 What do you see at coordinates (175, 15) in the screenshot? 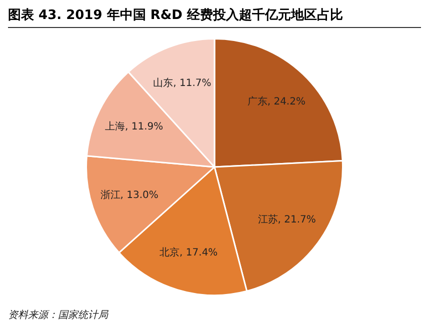
I see `chart-title: 图表 43. 2019 年中国 R&D 经费投入超千亿元地区占比` at bounding box center [175, 15].